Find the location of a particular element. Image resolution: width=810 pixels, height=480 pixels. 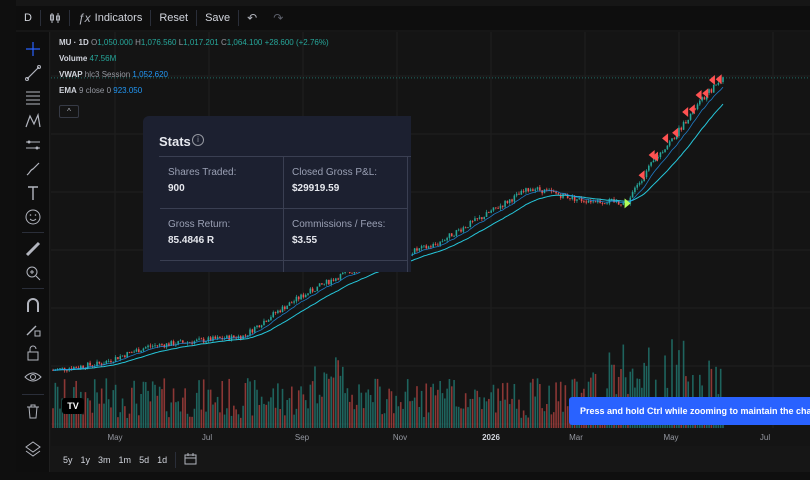

magnet-tool is located at coordinates (33, 305).